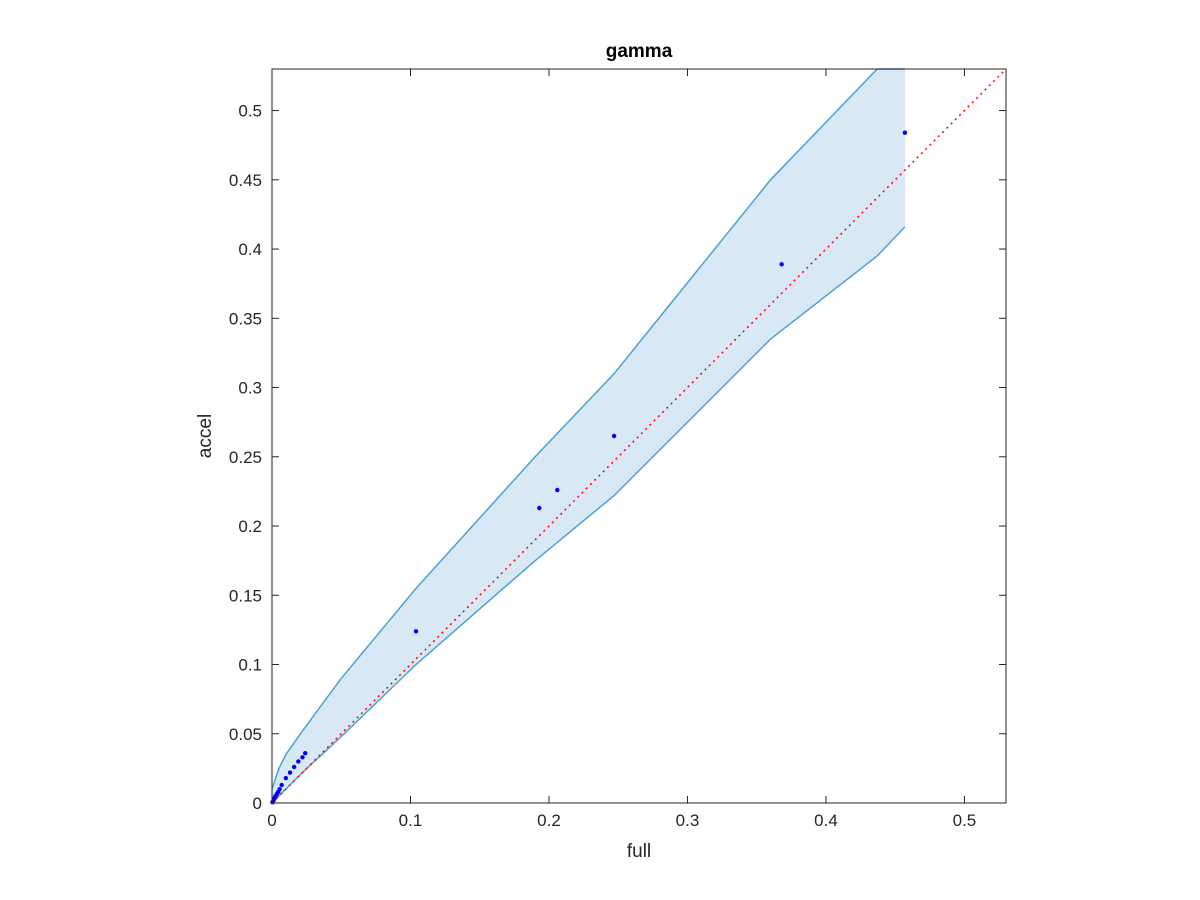 The width and height of the screenshot is (1200, 900). What do you see at coordinates (250, 388) in the screenshot?
I see `y-tick-label: 0.3` at bounding box center [250, 388].